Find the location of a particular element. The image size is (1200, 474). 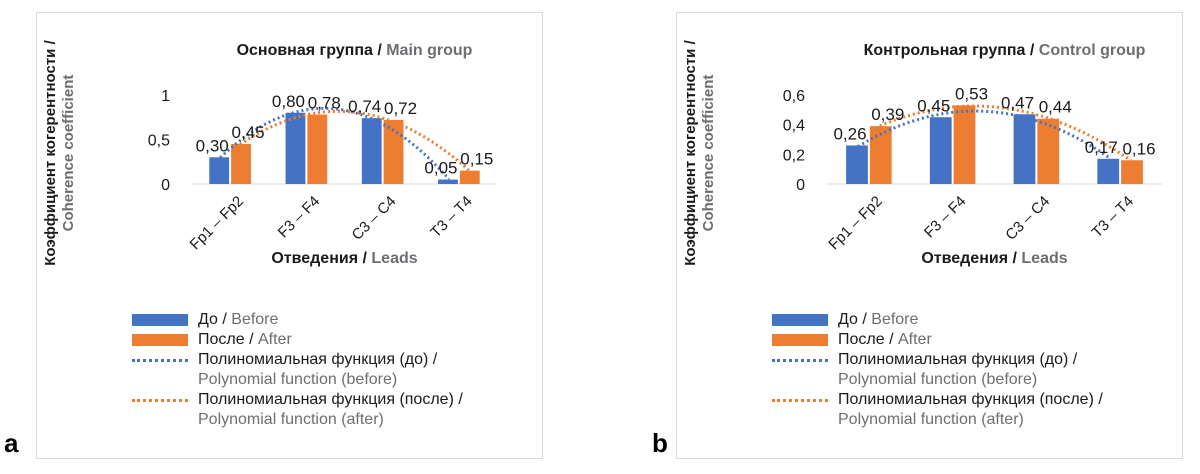

legend-item-after: После / After is located at coordinates (297, 340).